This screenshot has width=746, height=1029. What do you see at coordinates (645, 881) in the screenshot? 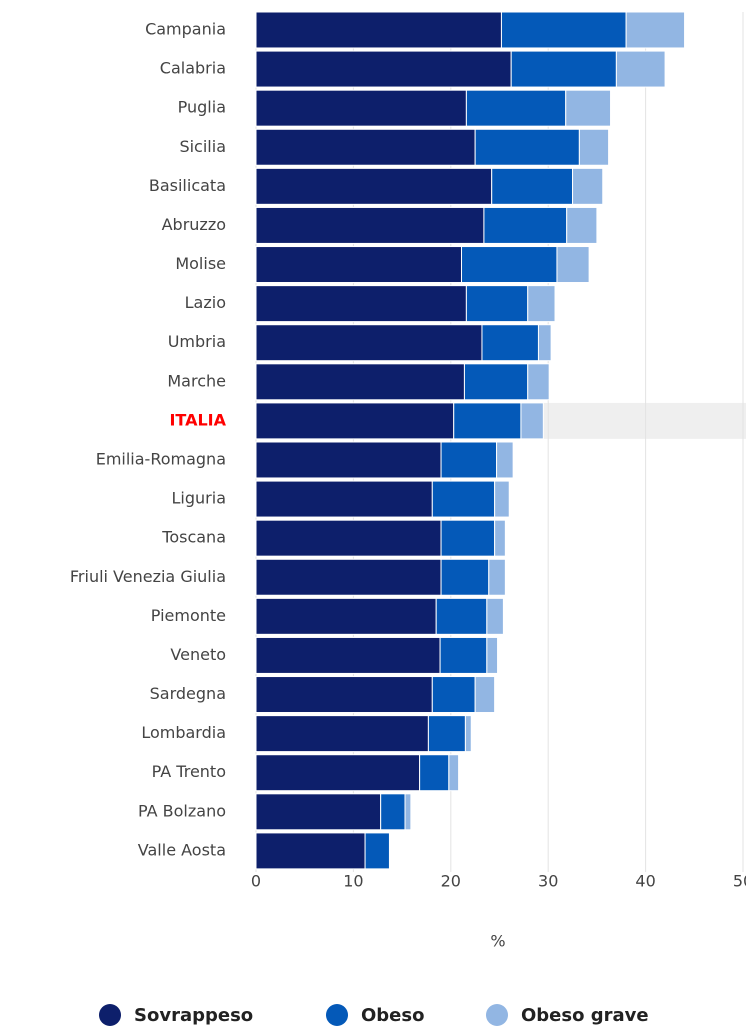
I see `x-tick-label: 40` at bounding box center [645, 881].